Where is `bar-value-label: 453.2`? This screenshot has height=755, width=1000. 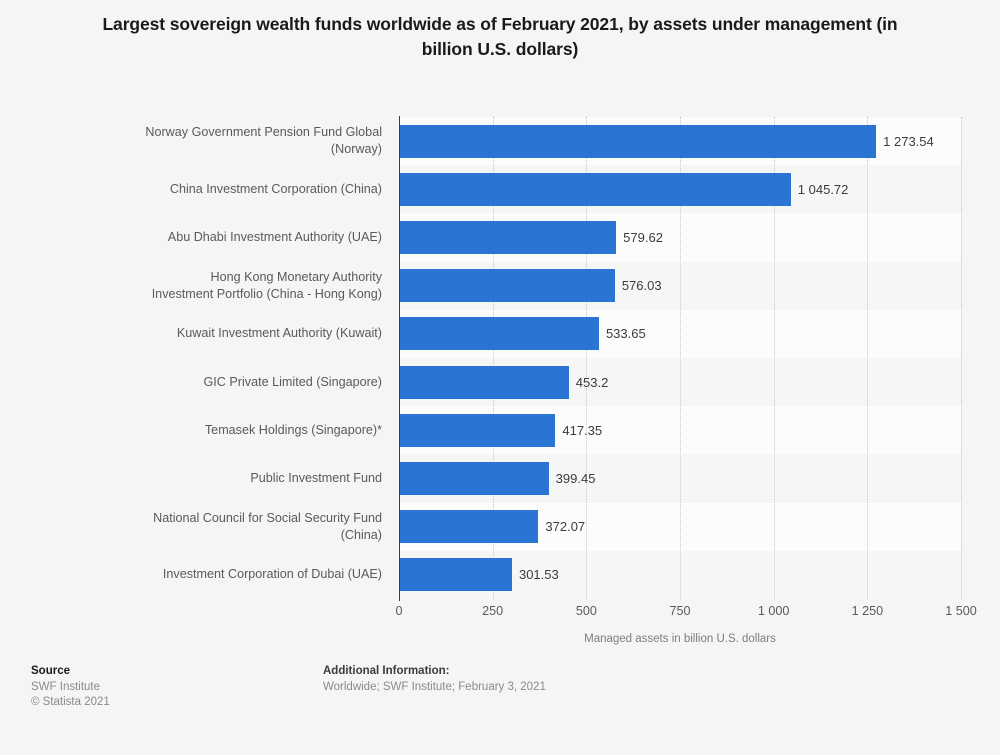
bar-value-label: 453.2 is located at coordinates (592, 382).